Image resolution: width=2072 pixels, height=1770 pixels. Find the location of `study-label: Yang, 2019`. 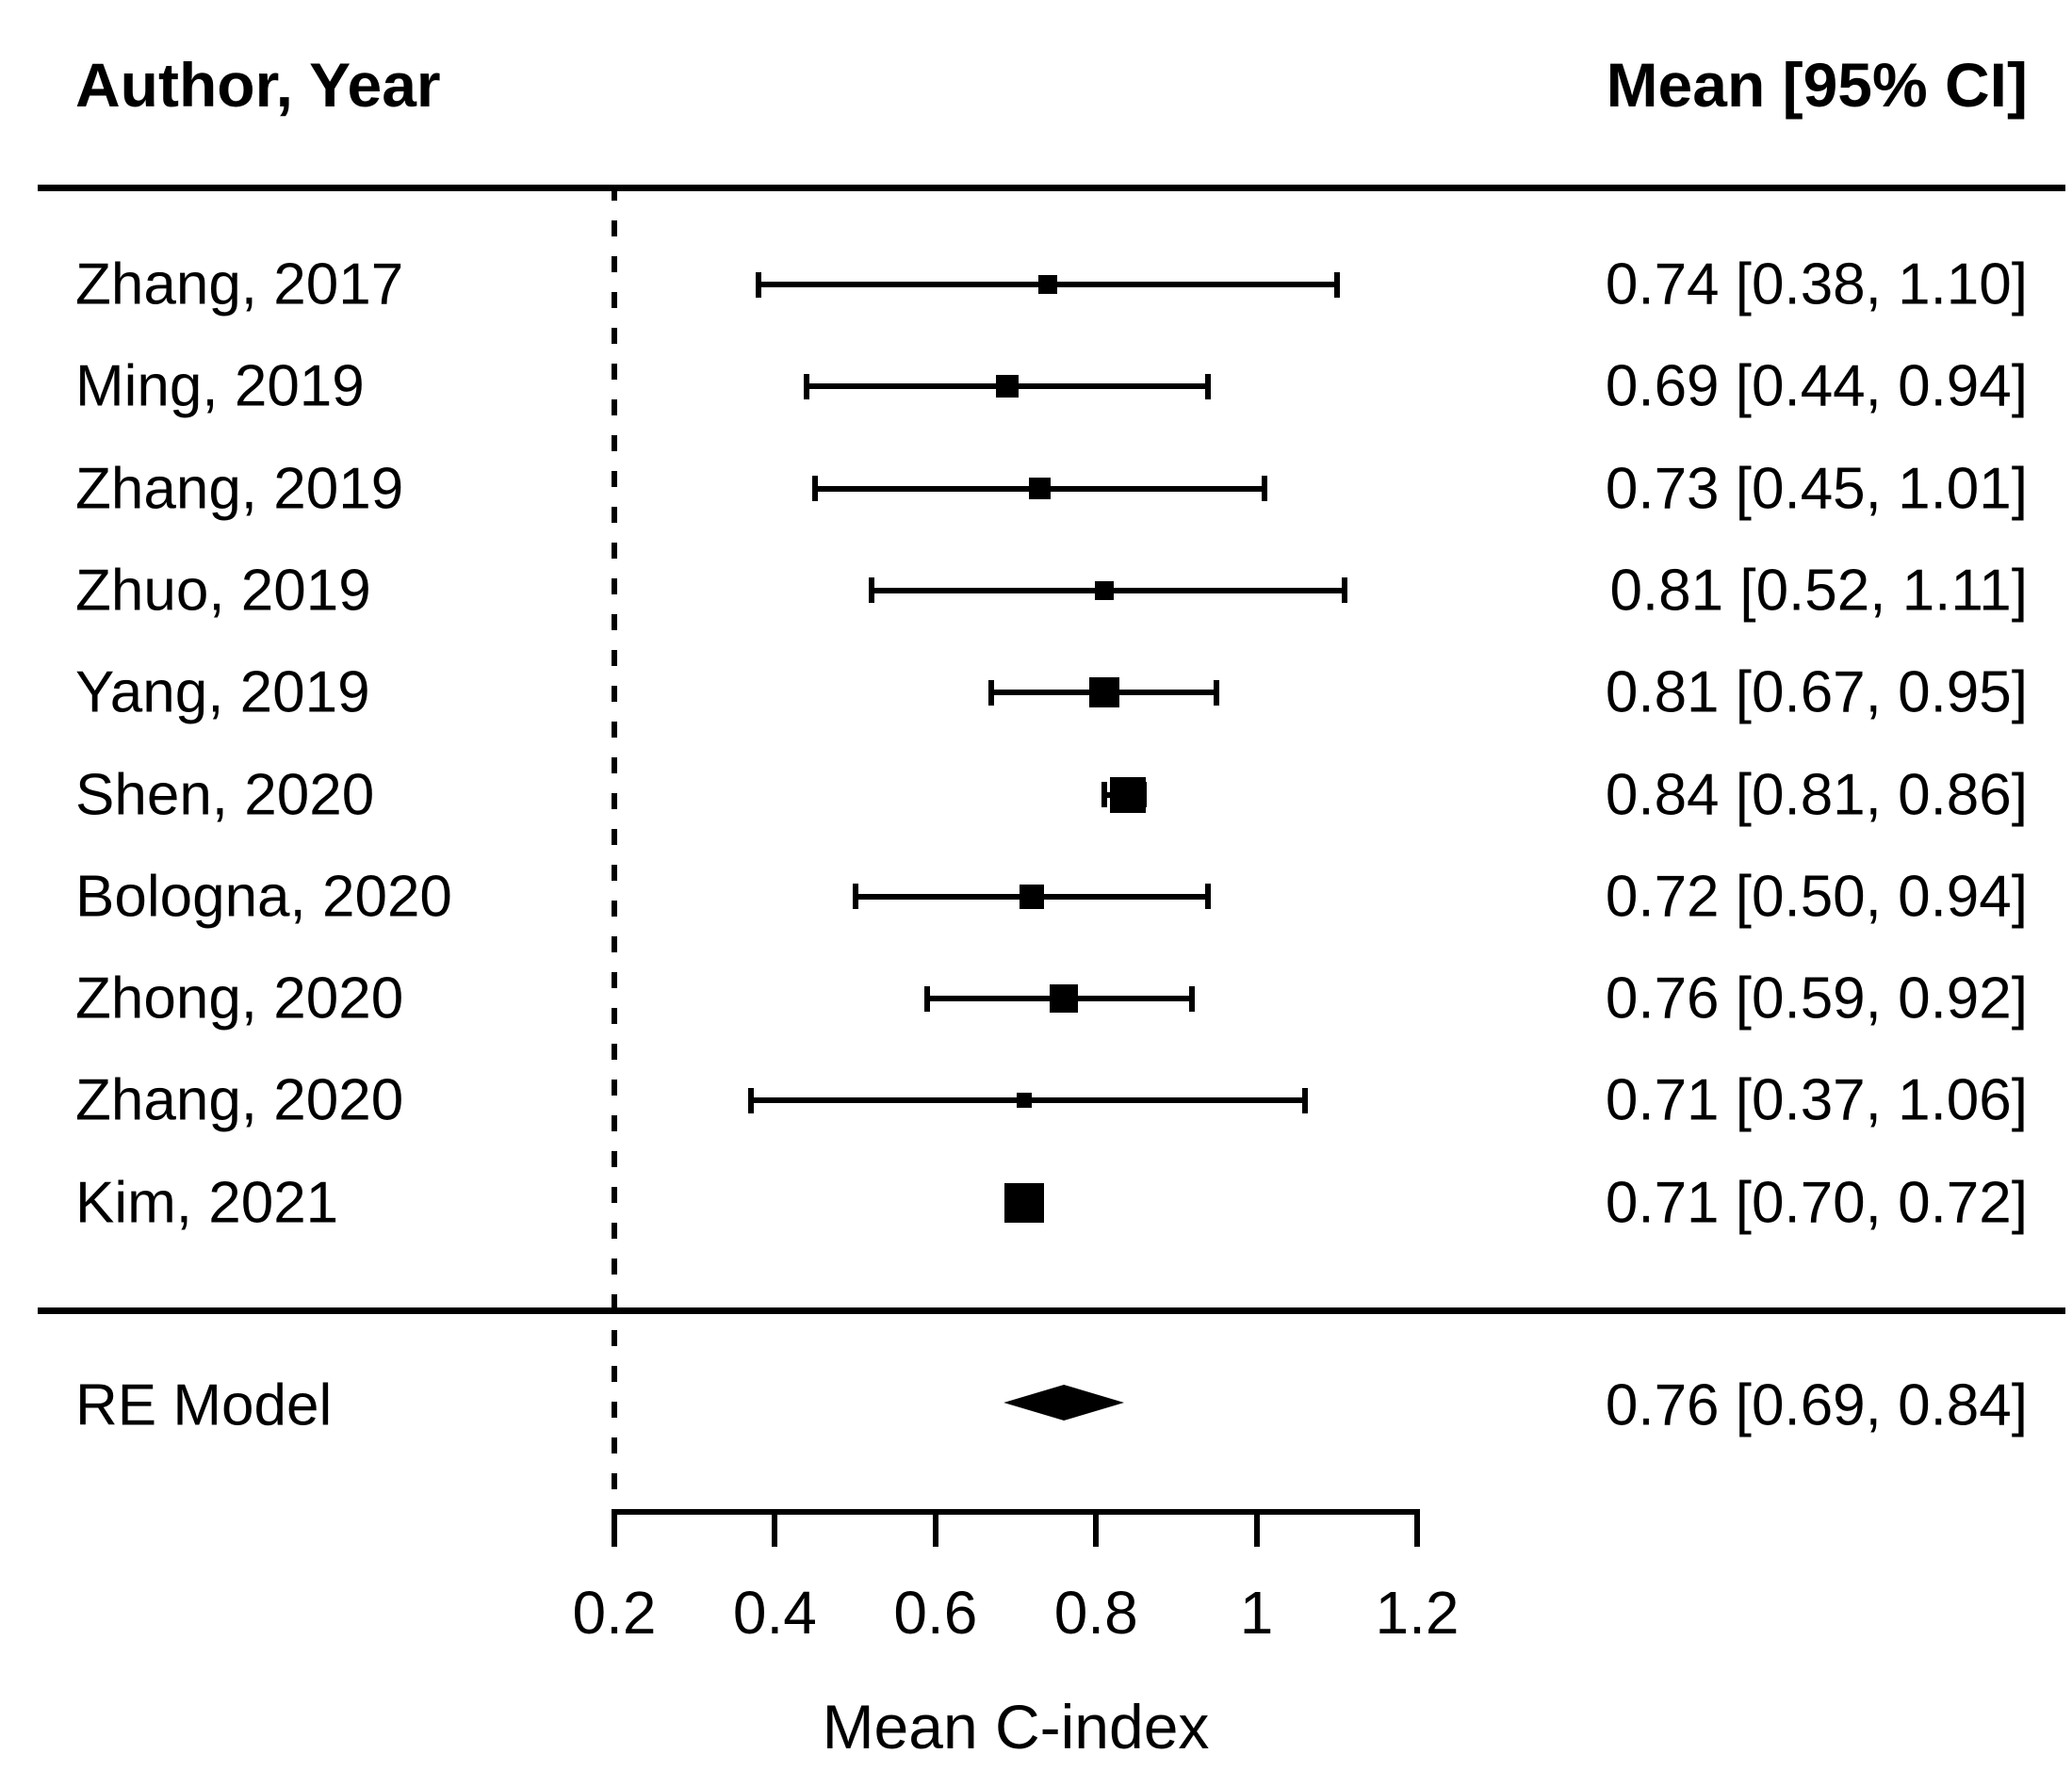

study-label: Yang, 2019 is located at coordinates (223, 692).